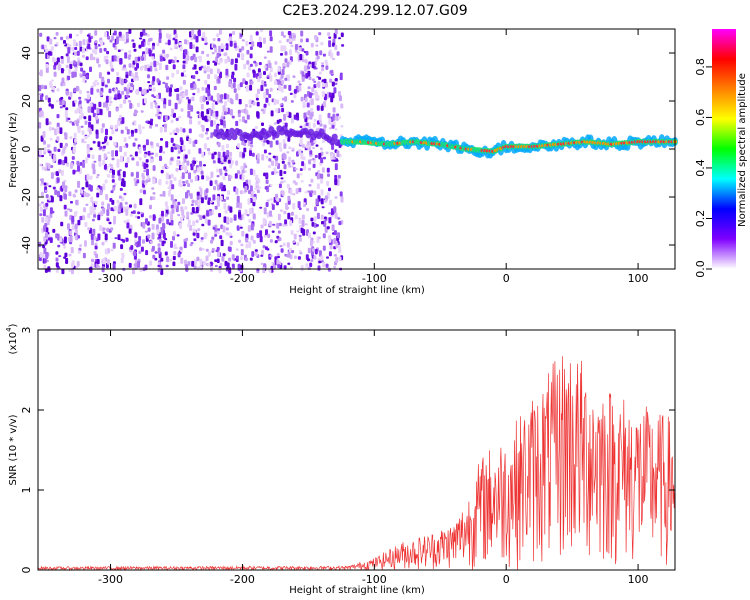 The width and height of the screenshot is (750, 600). I want to click on spectrogram-y-label: Frequency (Hz), so click(13, 150).